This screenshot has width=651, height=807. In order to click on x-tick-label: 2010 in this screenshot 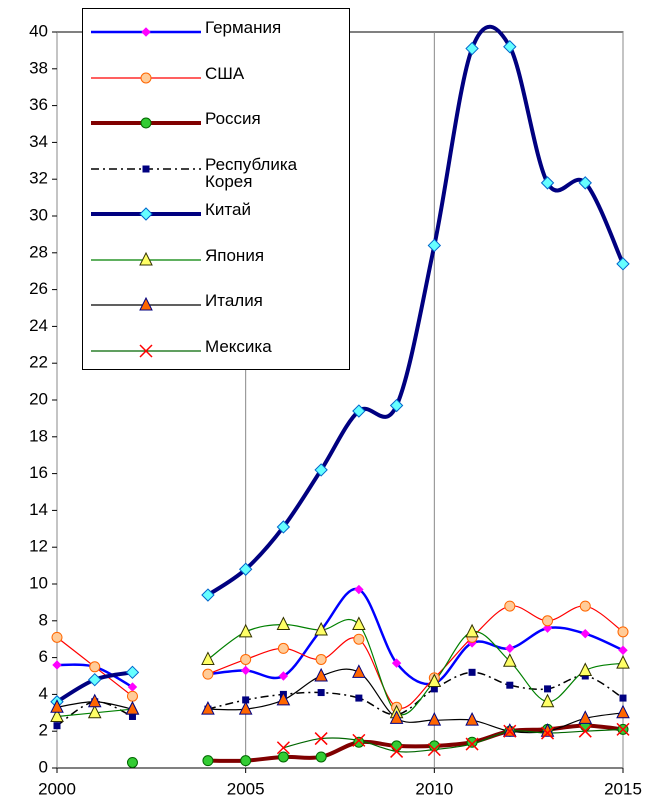, I will do `click(434, 788)`.